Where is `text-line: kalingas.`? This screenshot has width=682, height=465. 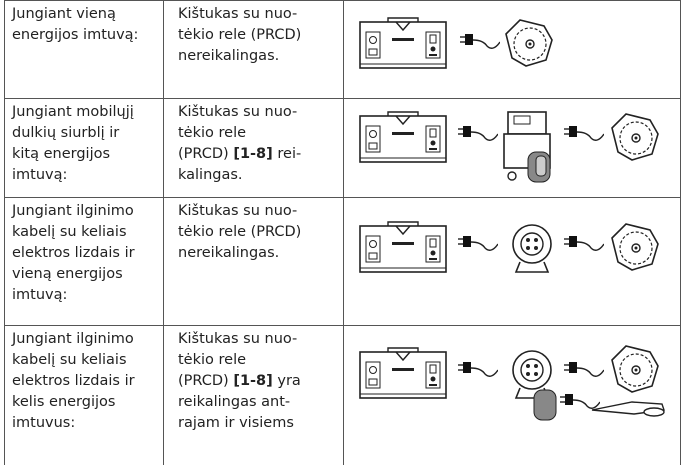
text-line: kalingas. is located at coordinates (210, 175).